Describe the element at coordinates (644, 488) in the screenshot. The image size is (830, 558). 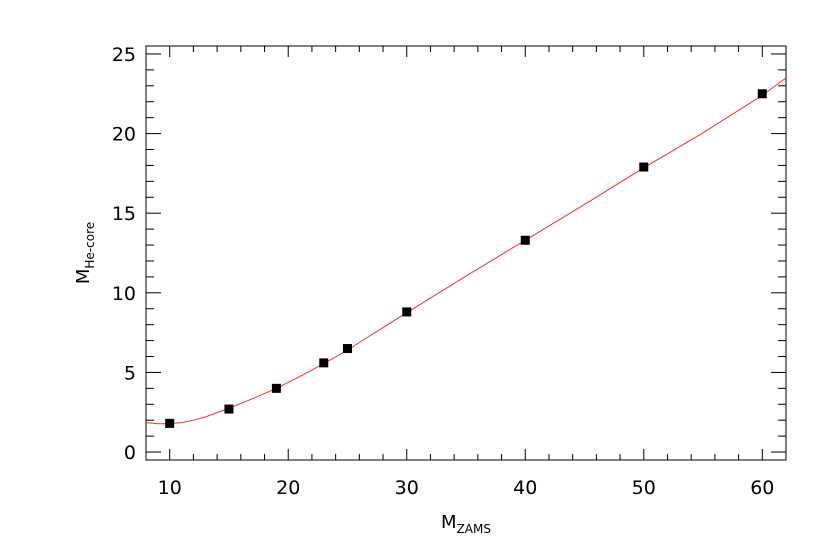
I see `x-tick-label: 50` at that location.